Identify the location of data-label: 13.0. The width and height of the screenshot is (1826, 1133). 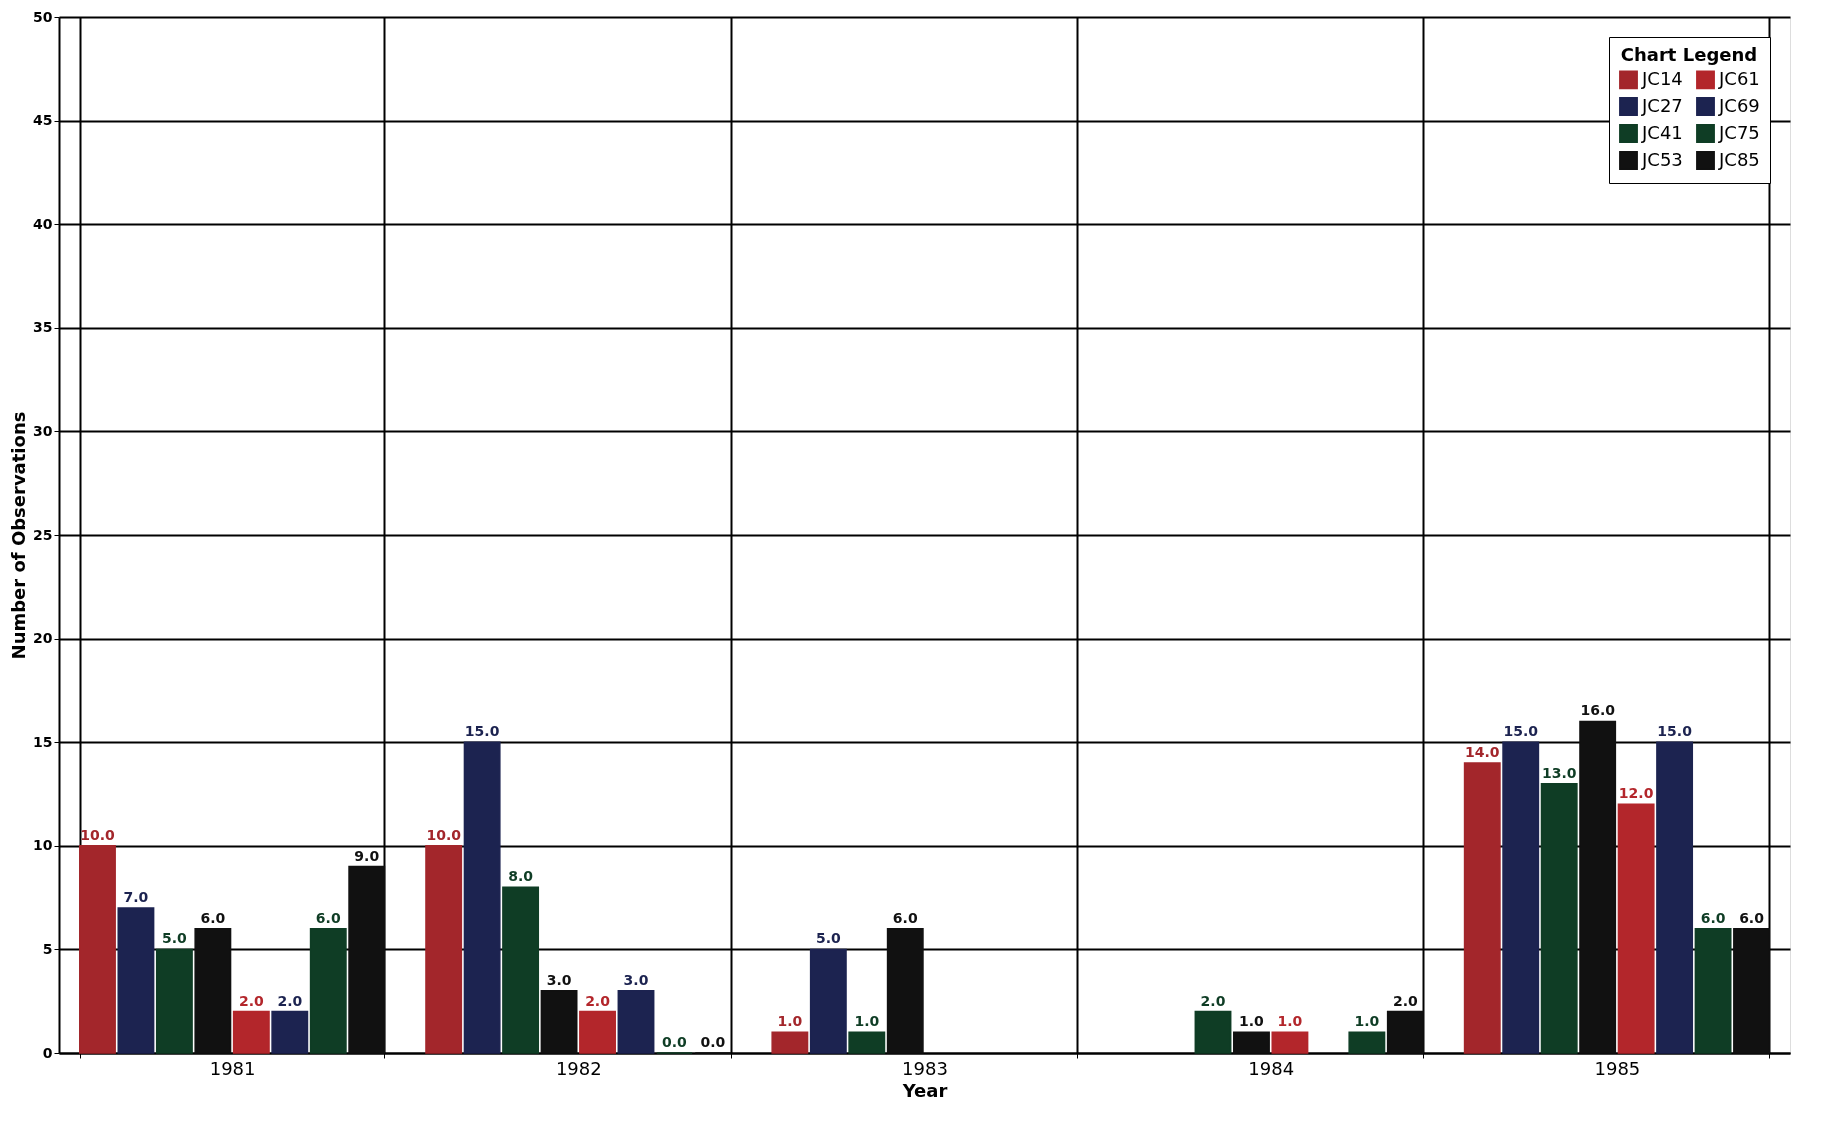
(1559, 772).